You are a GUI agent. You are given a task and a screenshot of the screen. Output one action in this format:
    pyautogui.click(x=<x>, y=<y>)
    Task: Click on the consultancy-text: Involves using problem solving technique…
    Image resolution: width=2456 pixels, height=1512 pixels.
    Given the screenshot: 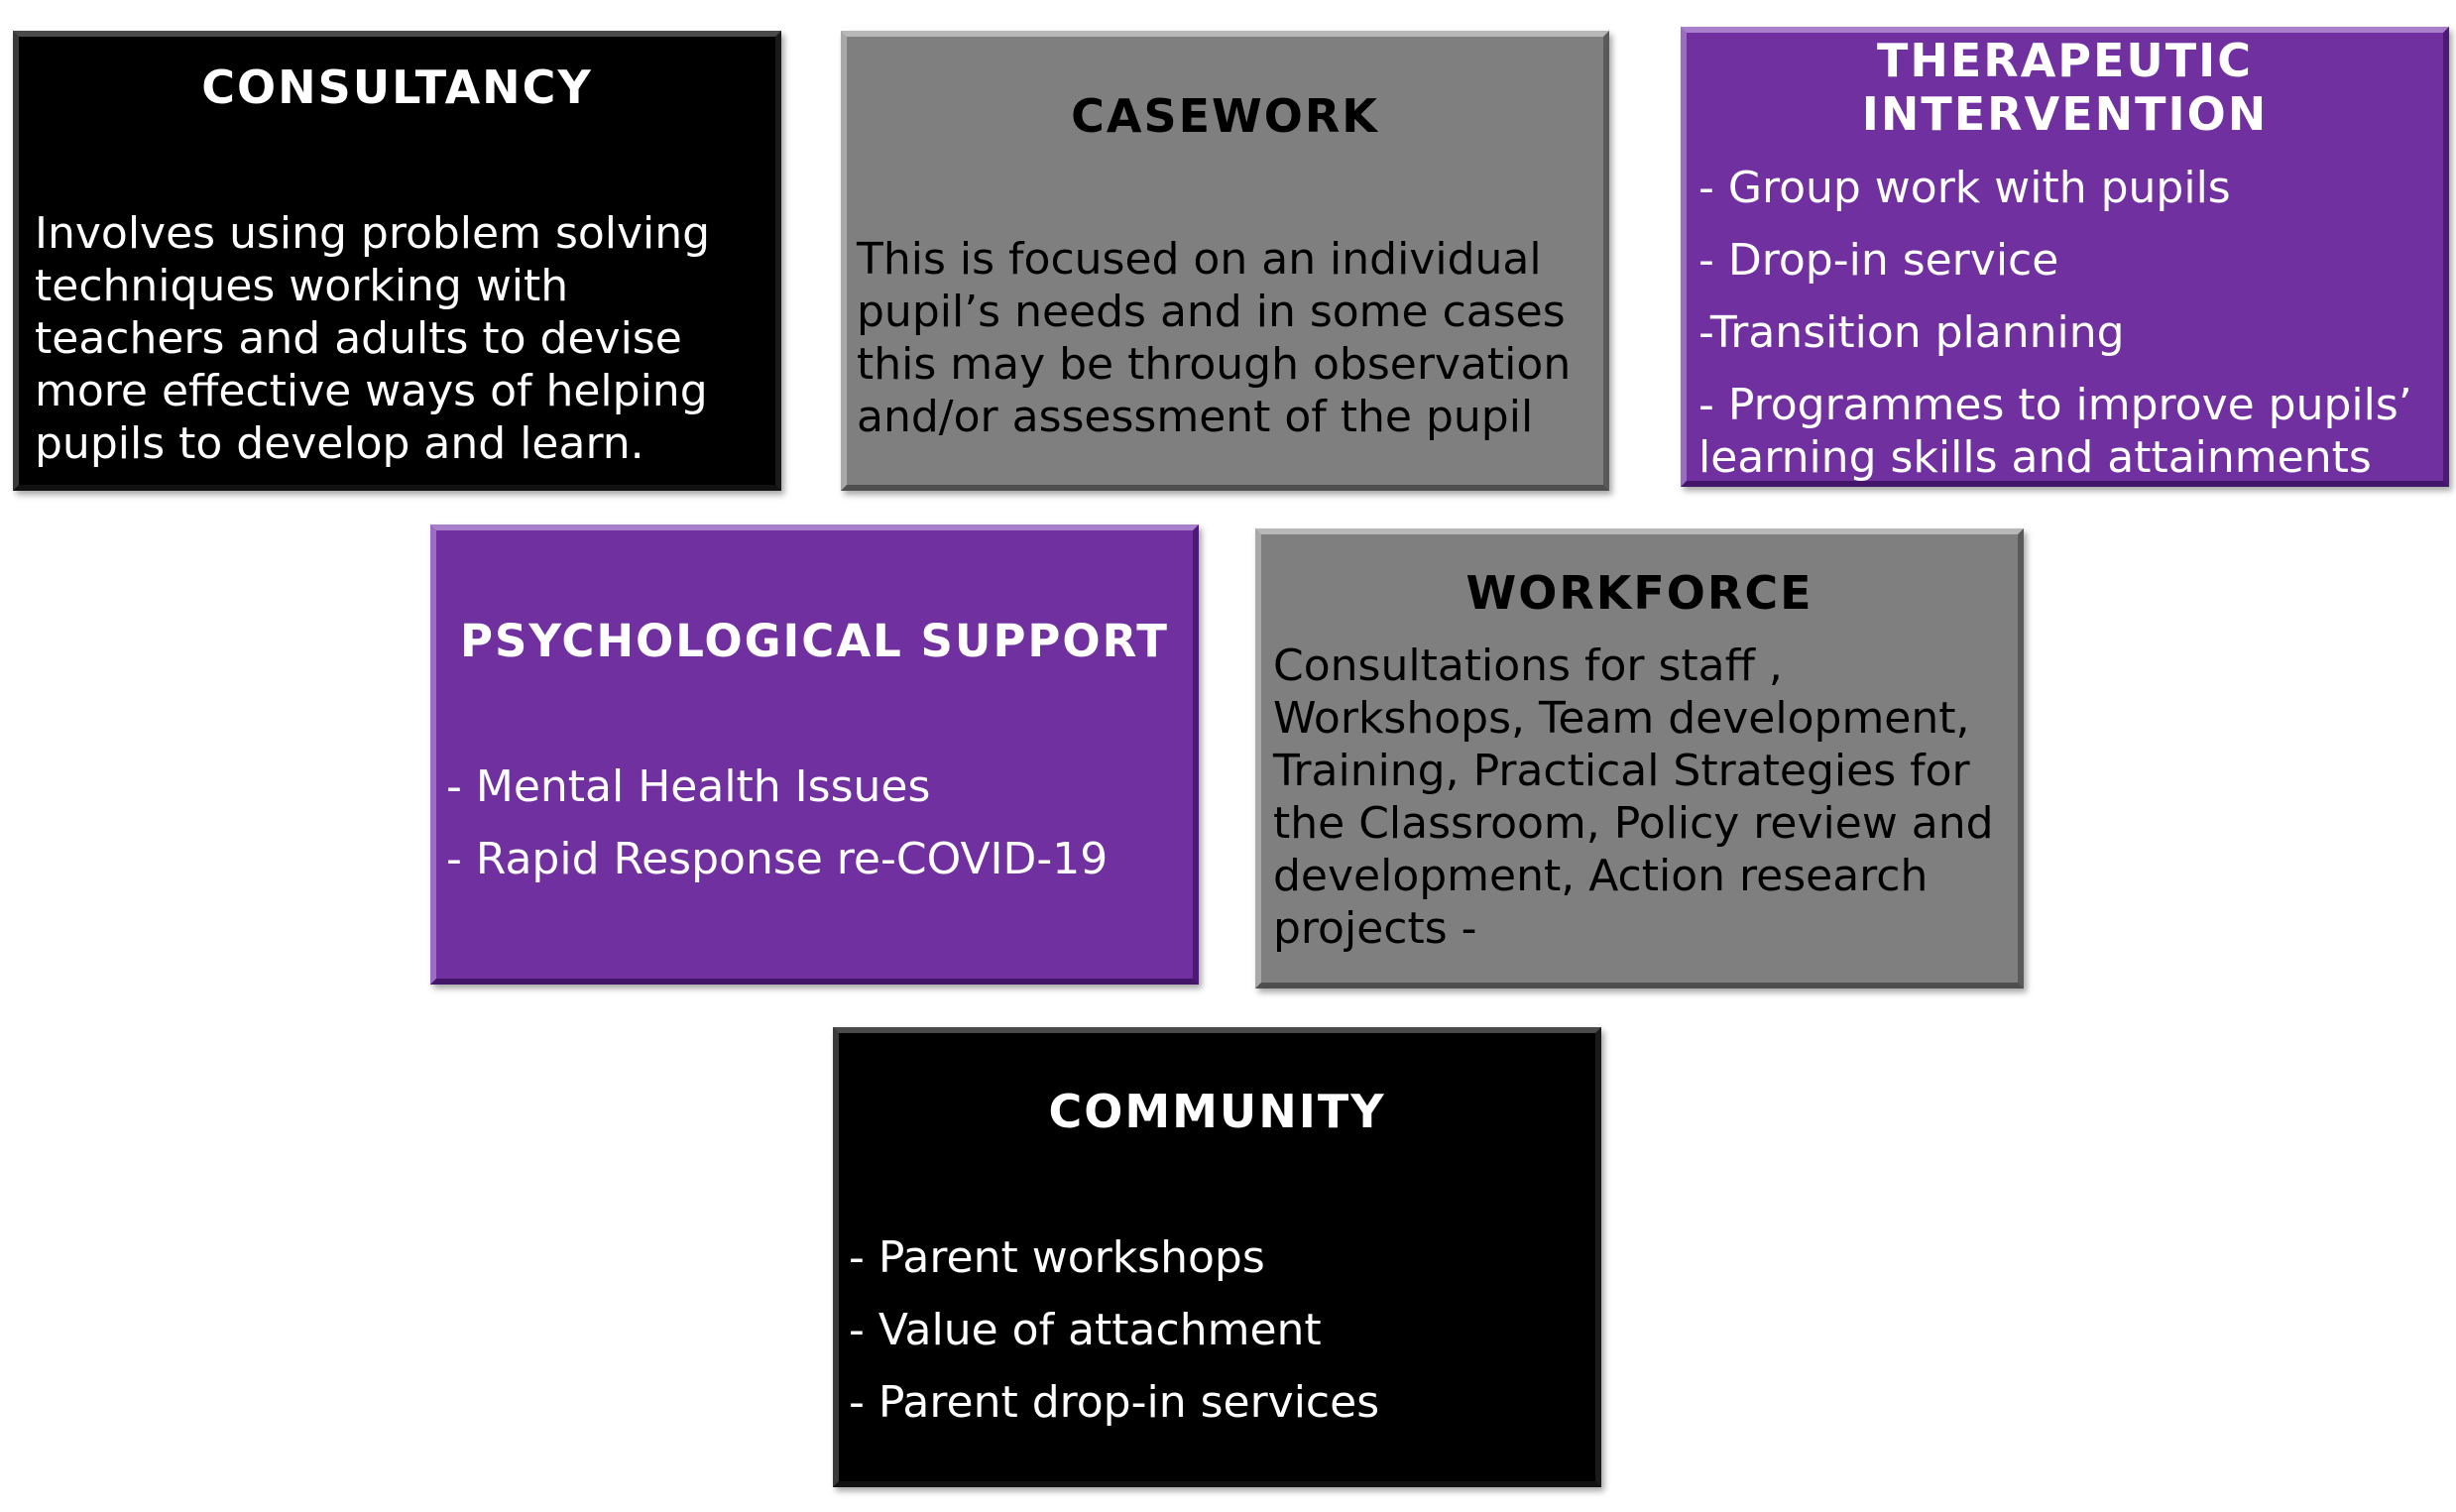 What is the action you would take?
    pyautogui.click(x=373, y=338)
    